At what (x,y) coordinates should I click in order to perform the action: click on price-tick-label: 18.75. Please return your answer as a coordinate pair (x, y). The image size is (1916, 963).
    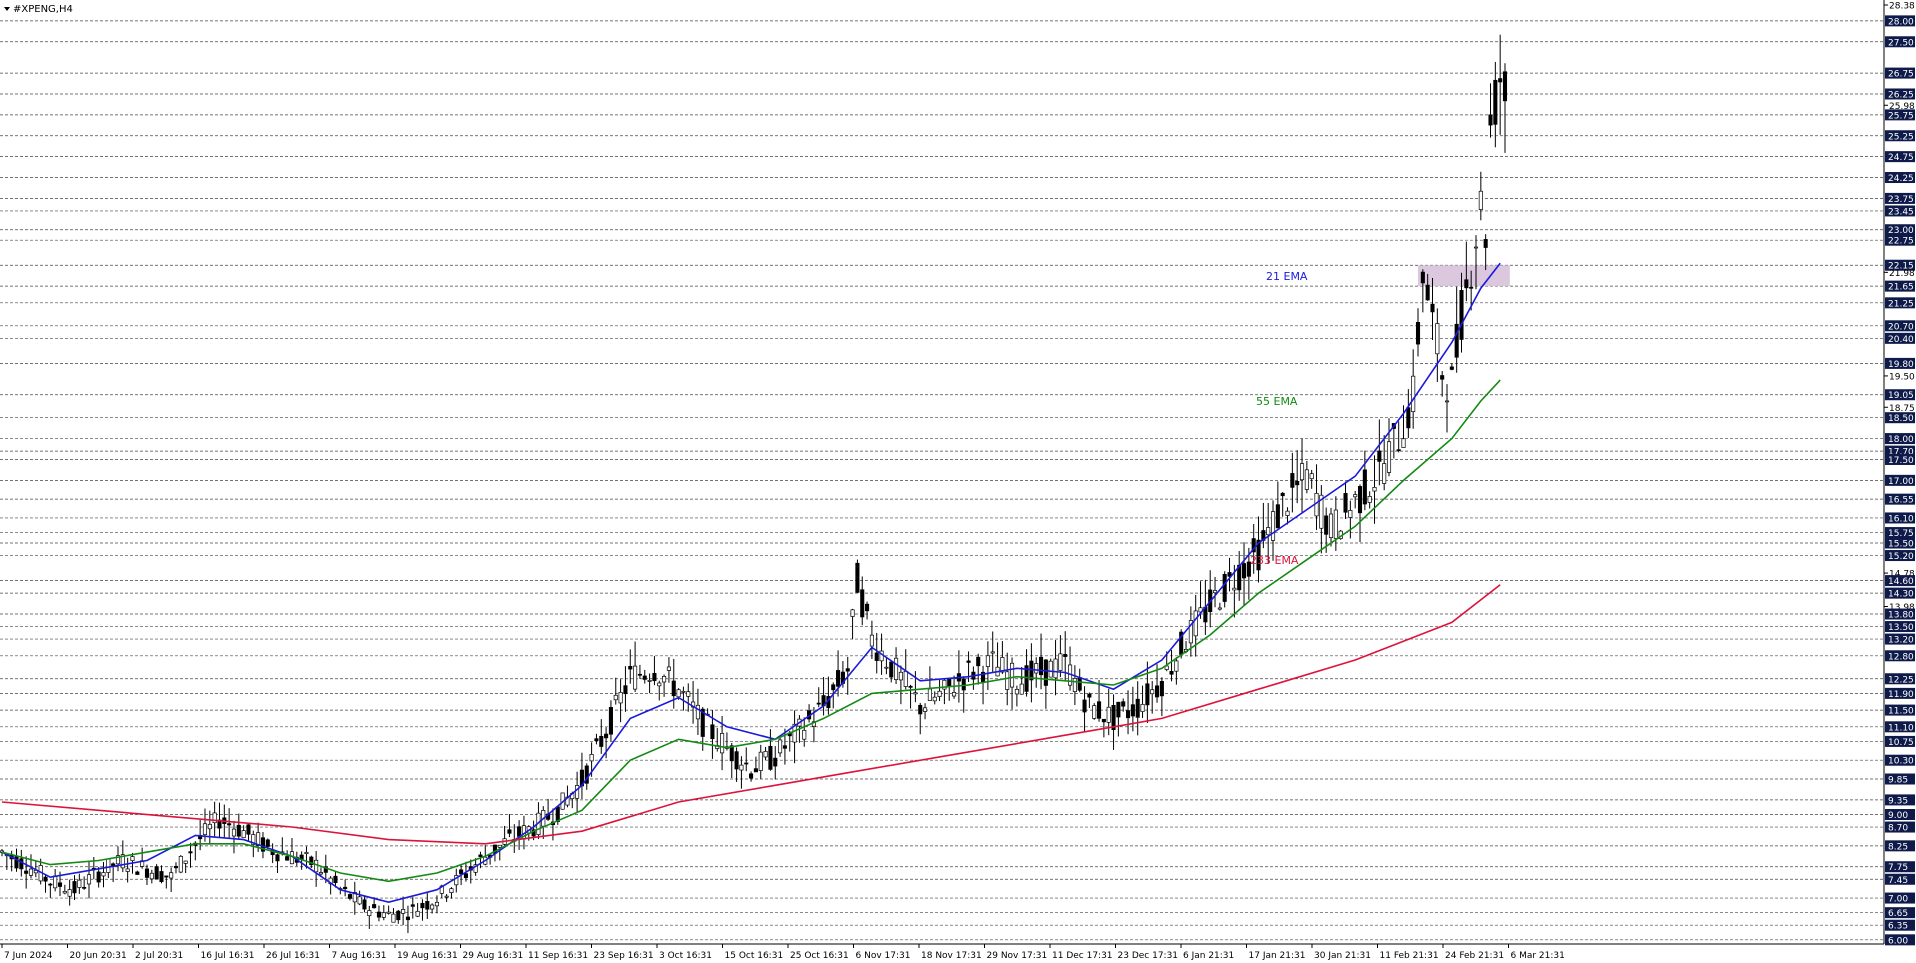
    Looking at the image, I should click on (1902, 409).